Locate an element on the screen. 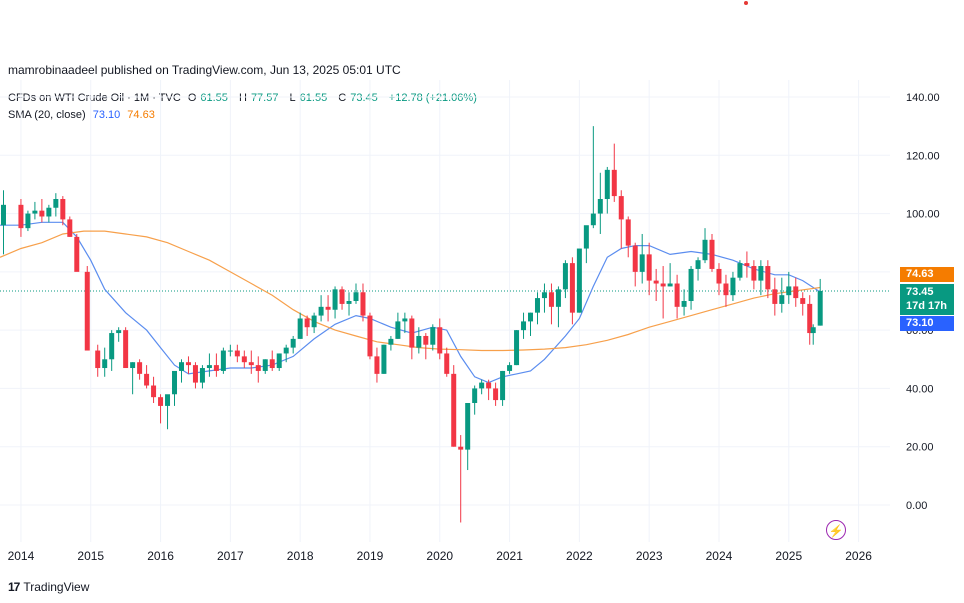 Image resolution: width=964 pixels, height=603 pixels. ohlc-low: L 61.55 is located at coordinates (308, 98).